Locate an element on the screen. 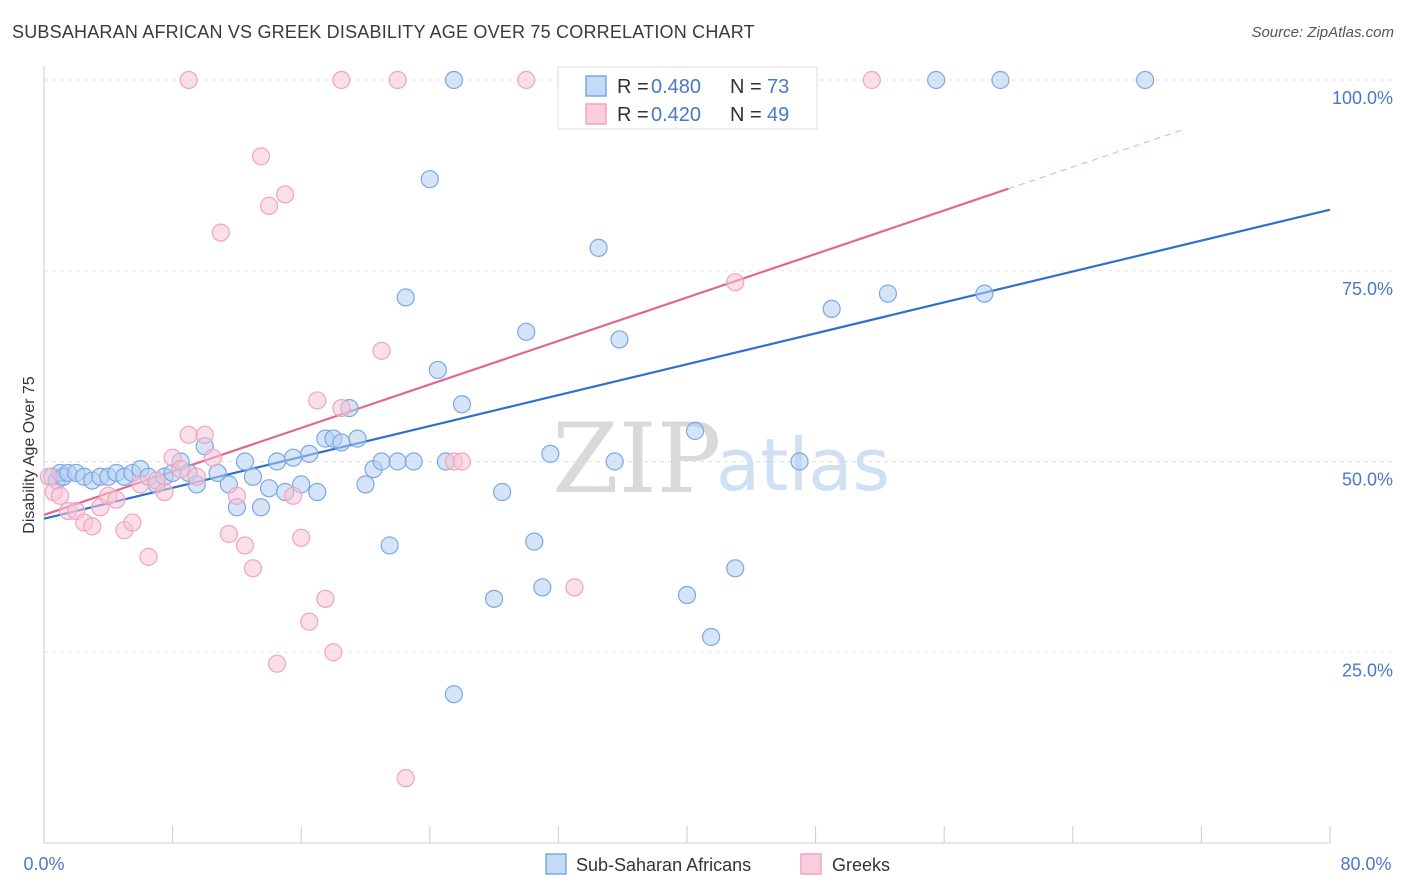 The height and width of the screenshot is (892, 1406). bottom-legend-label-greeks: Greeks is located at coordinates (861, 865).